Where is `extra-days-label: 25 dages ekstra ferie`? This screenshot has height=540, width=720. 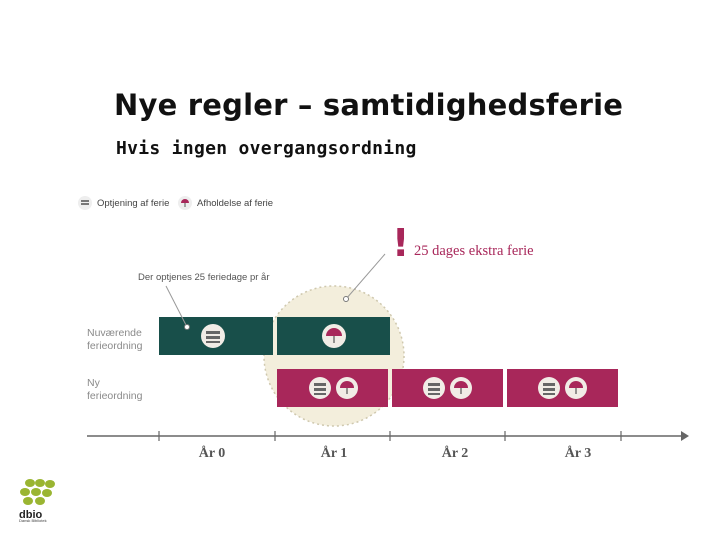
extra-days-label: 25 dages ekstra ferie is located at coordinates (474, 251).